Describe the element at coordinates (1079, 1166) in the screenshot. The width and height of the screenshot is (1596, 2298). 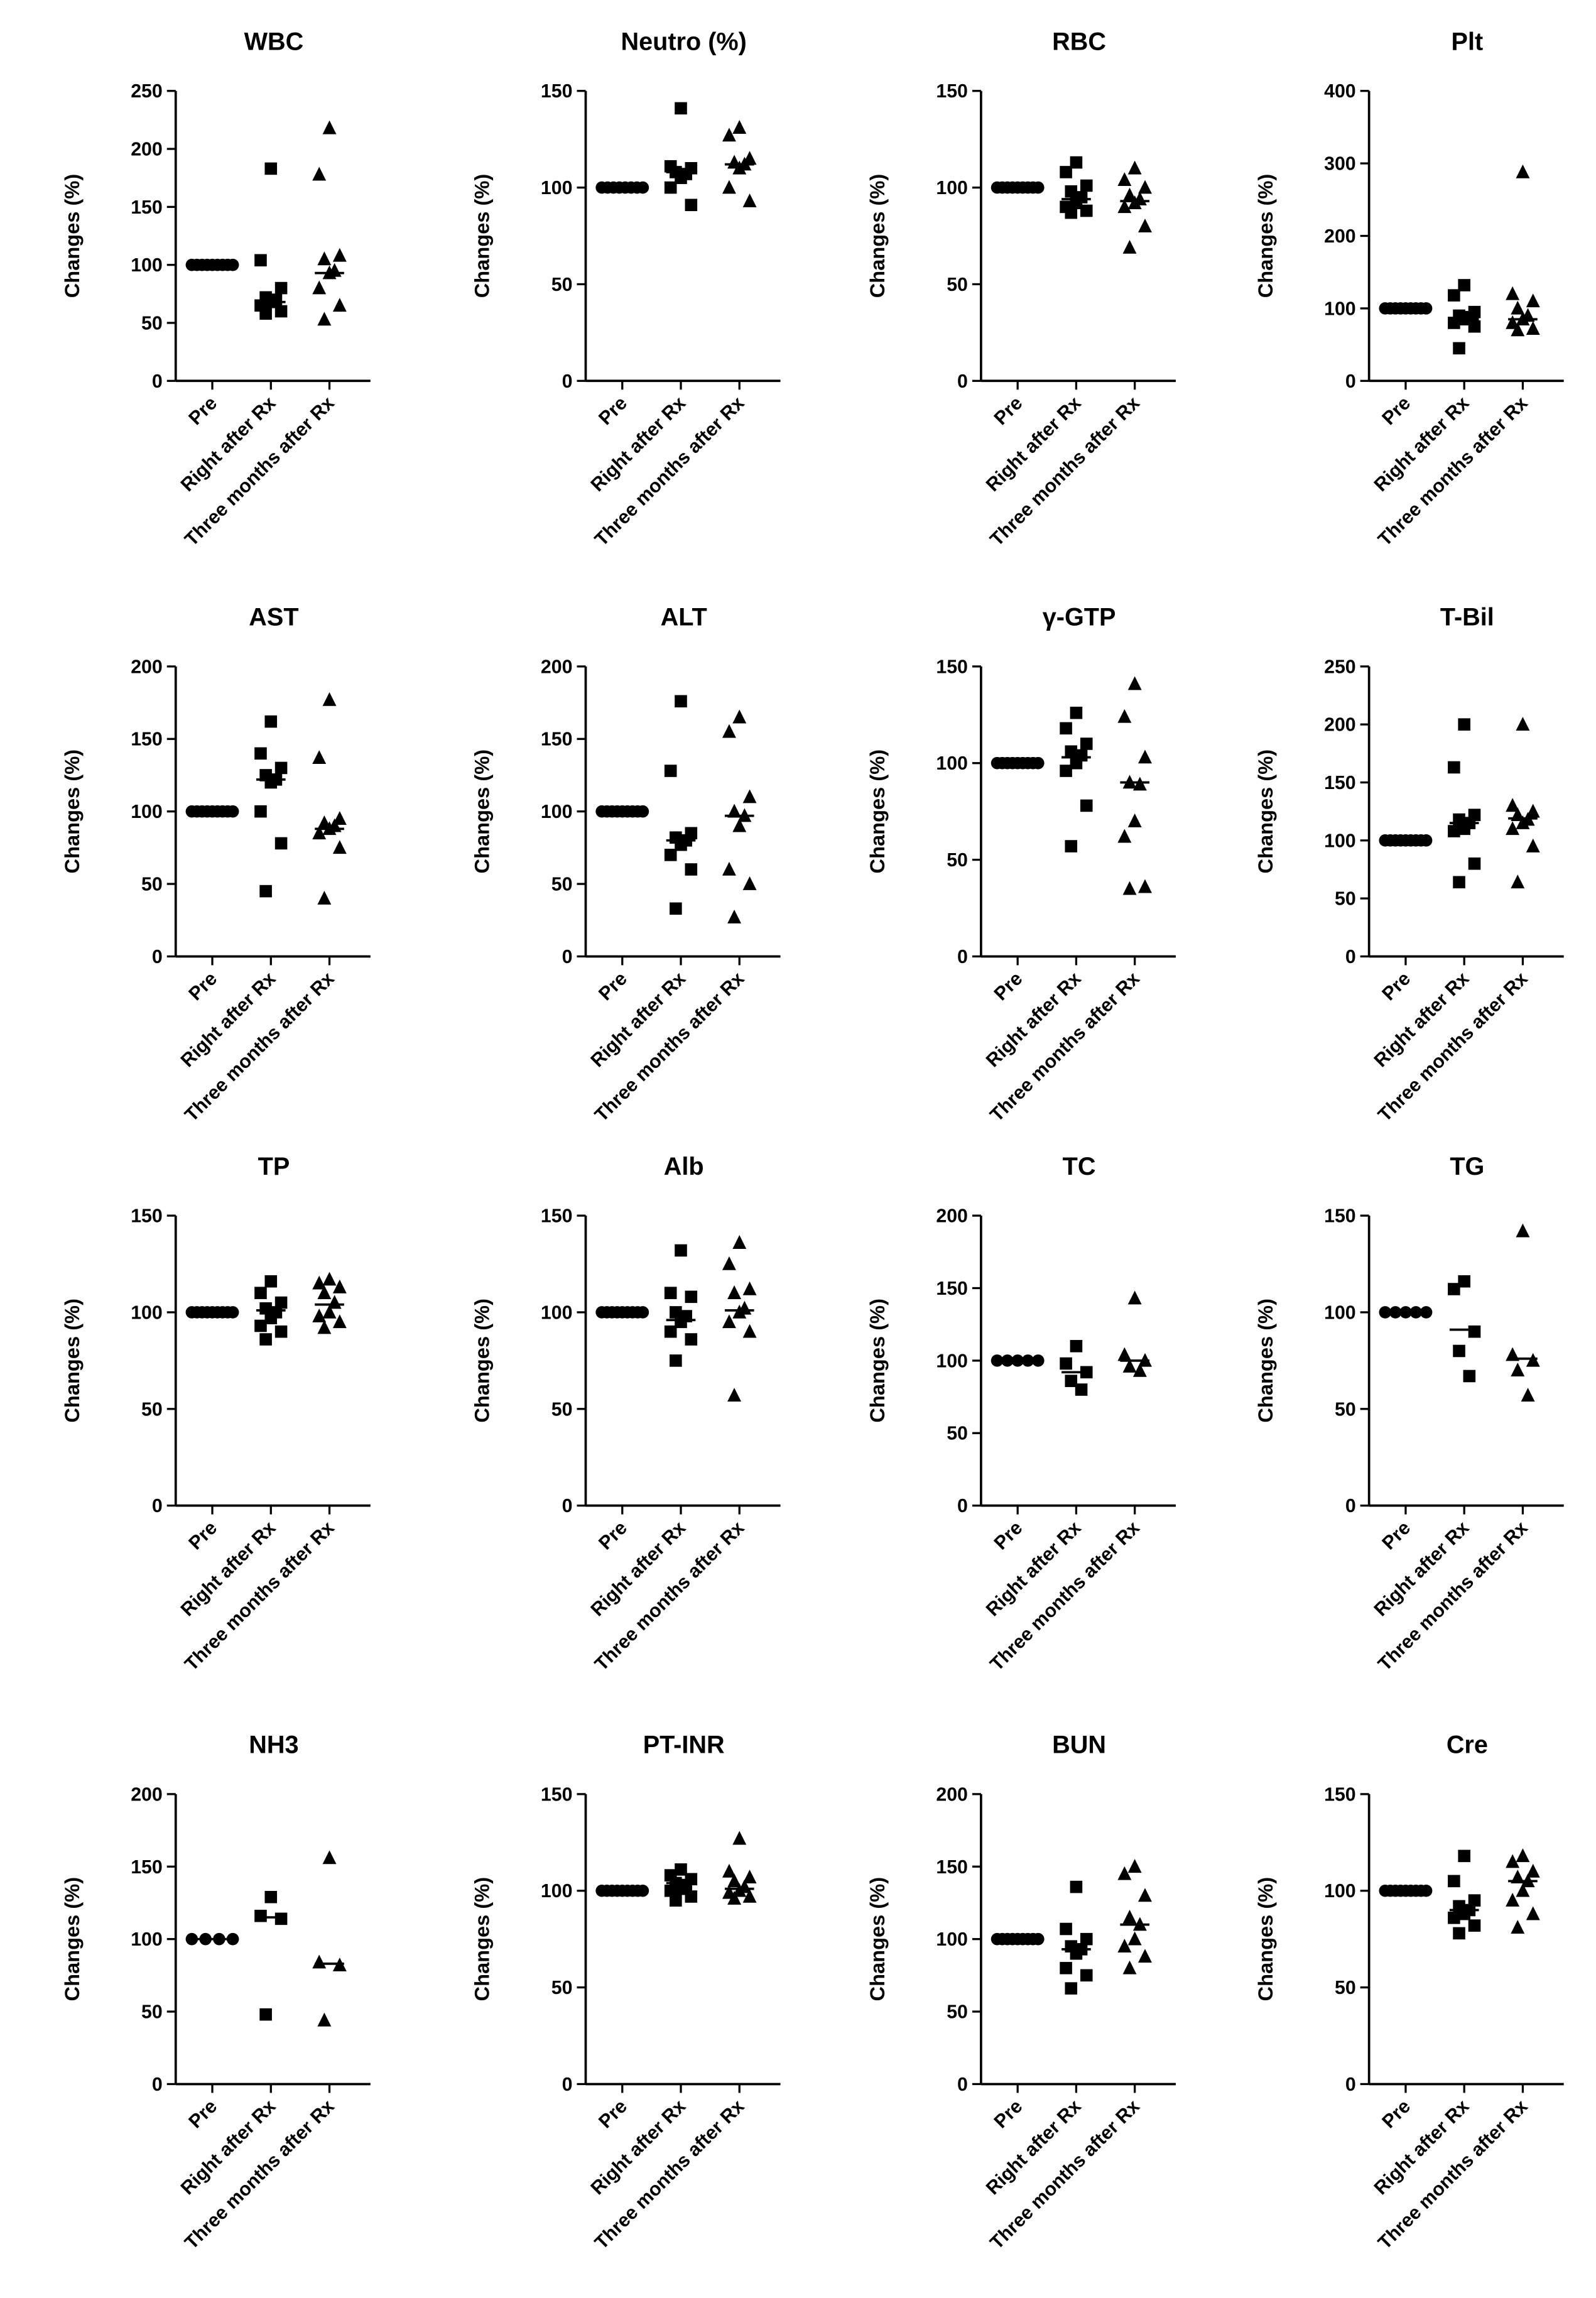
I see `chart-title: TC` at that location.